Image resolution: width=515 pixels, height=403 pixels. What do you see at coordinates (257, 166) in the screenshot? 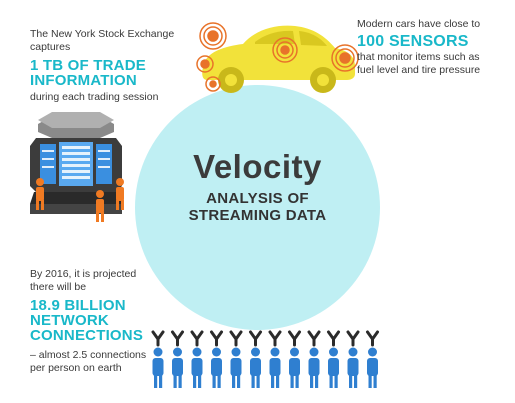
I see `page-title: Velocity` at bounding box center [257, 166].